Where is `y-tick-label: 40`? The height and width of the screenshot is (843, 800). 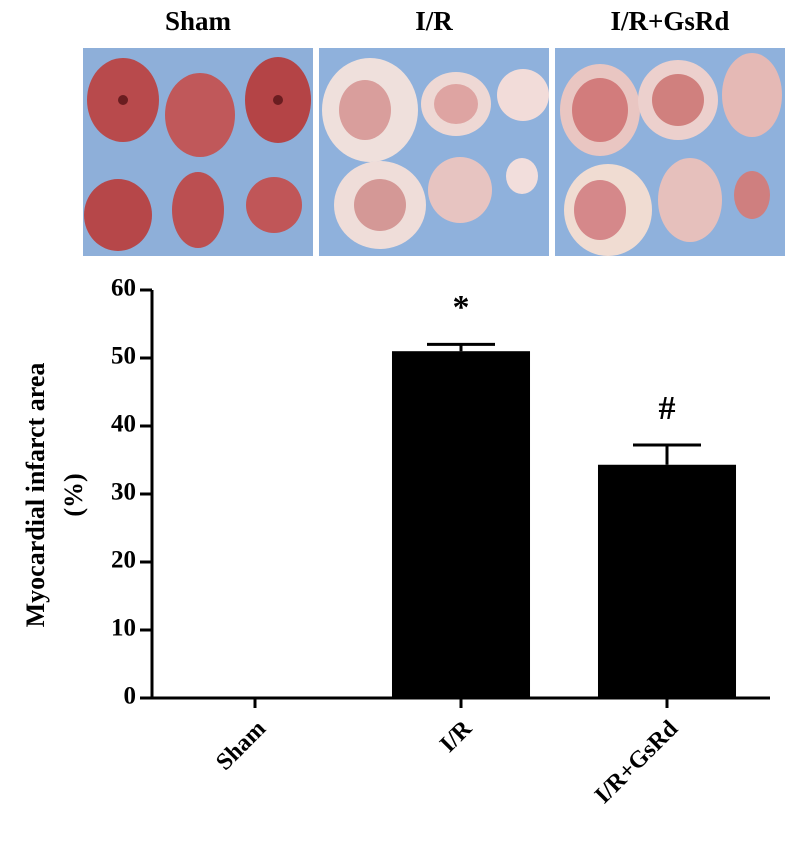 y-tick-label: 40 is located at coordinates (123, 424).